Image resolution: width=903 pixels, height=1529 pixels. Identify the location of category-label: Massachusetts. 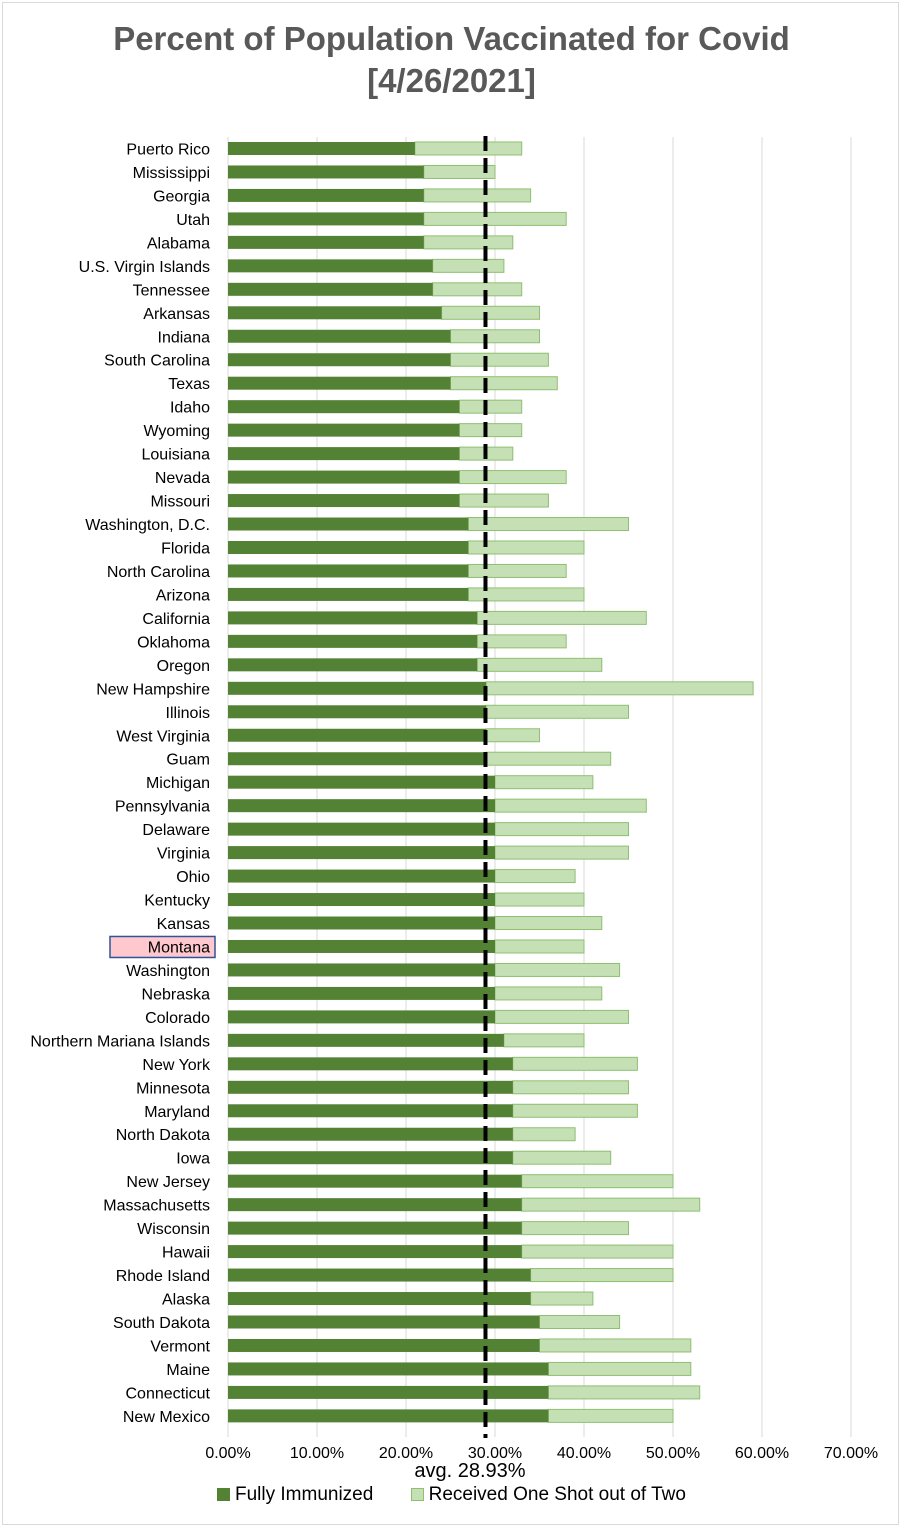
(156, 1206).